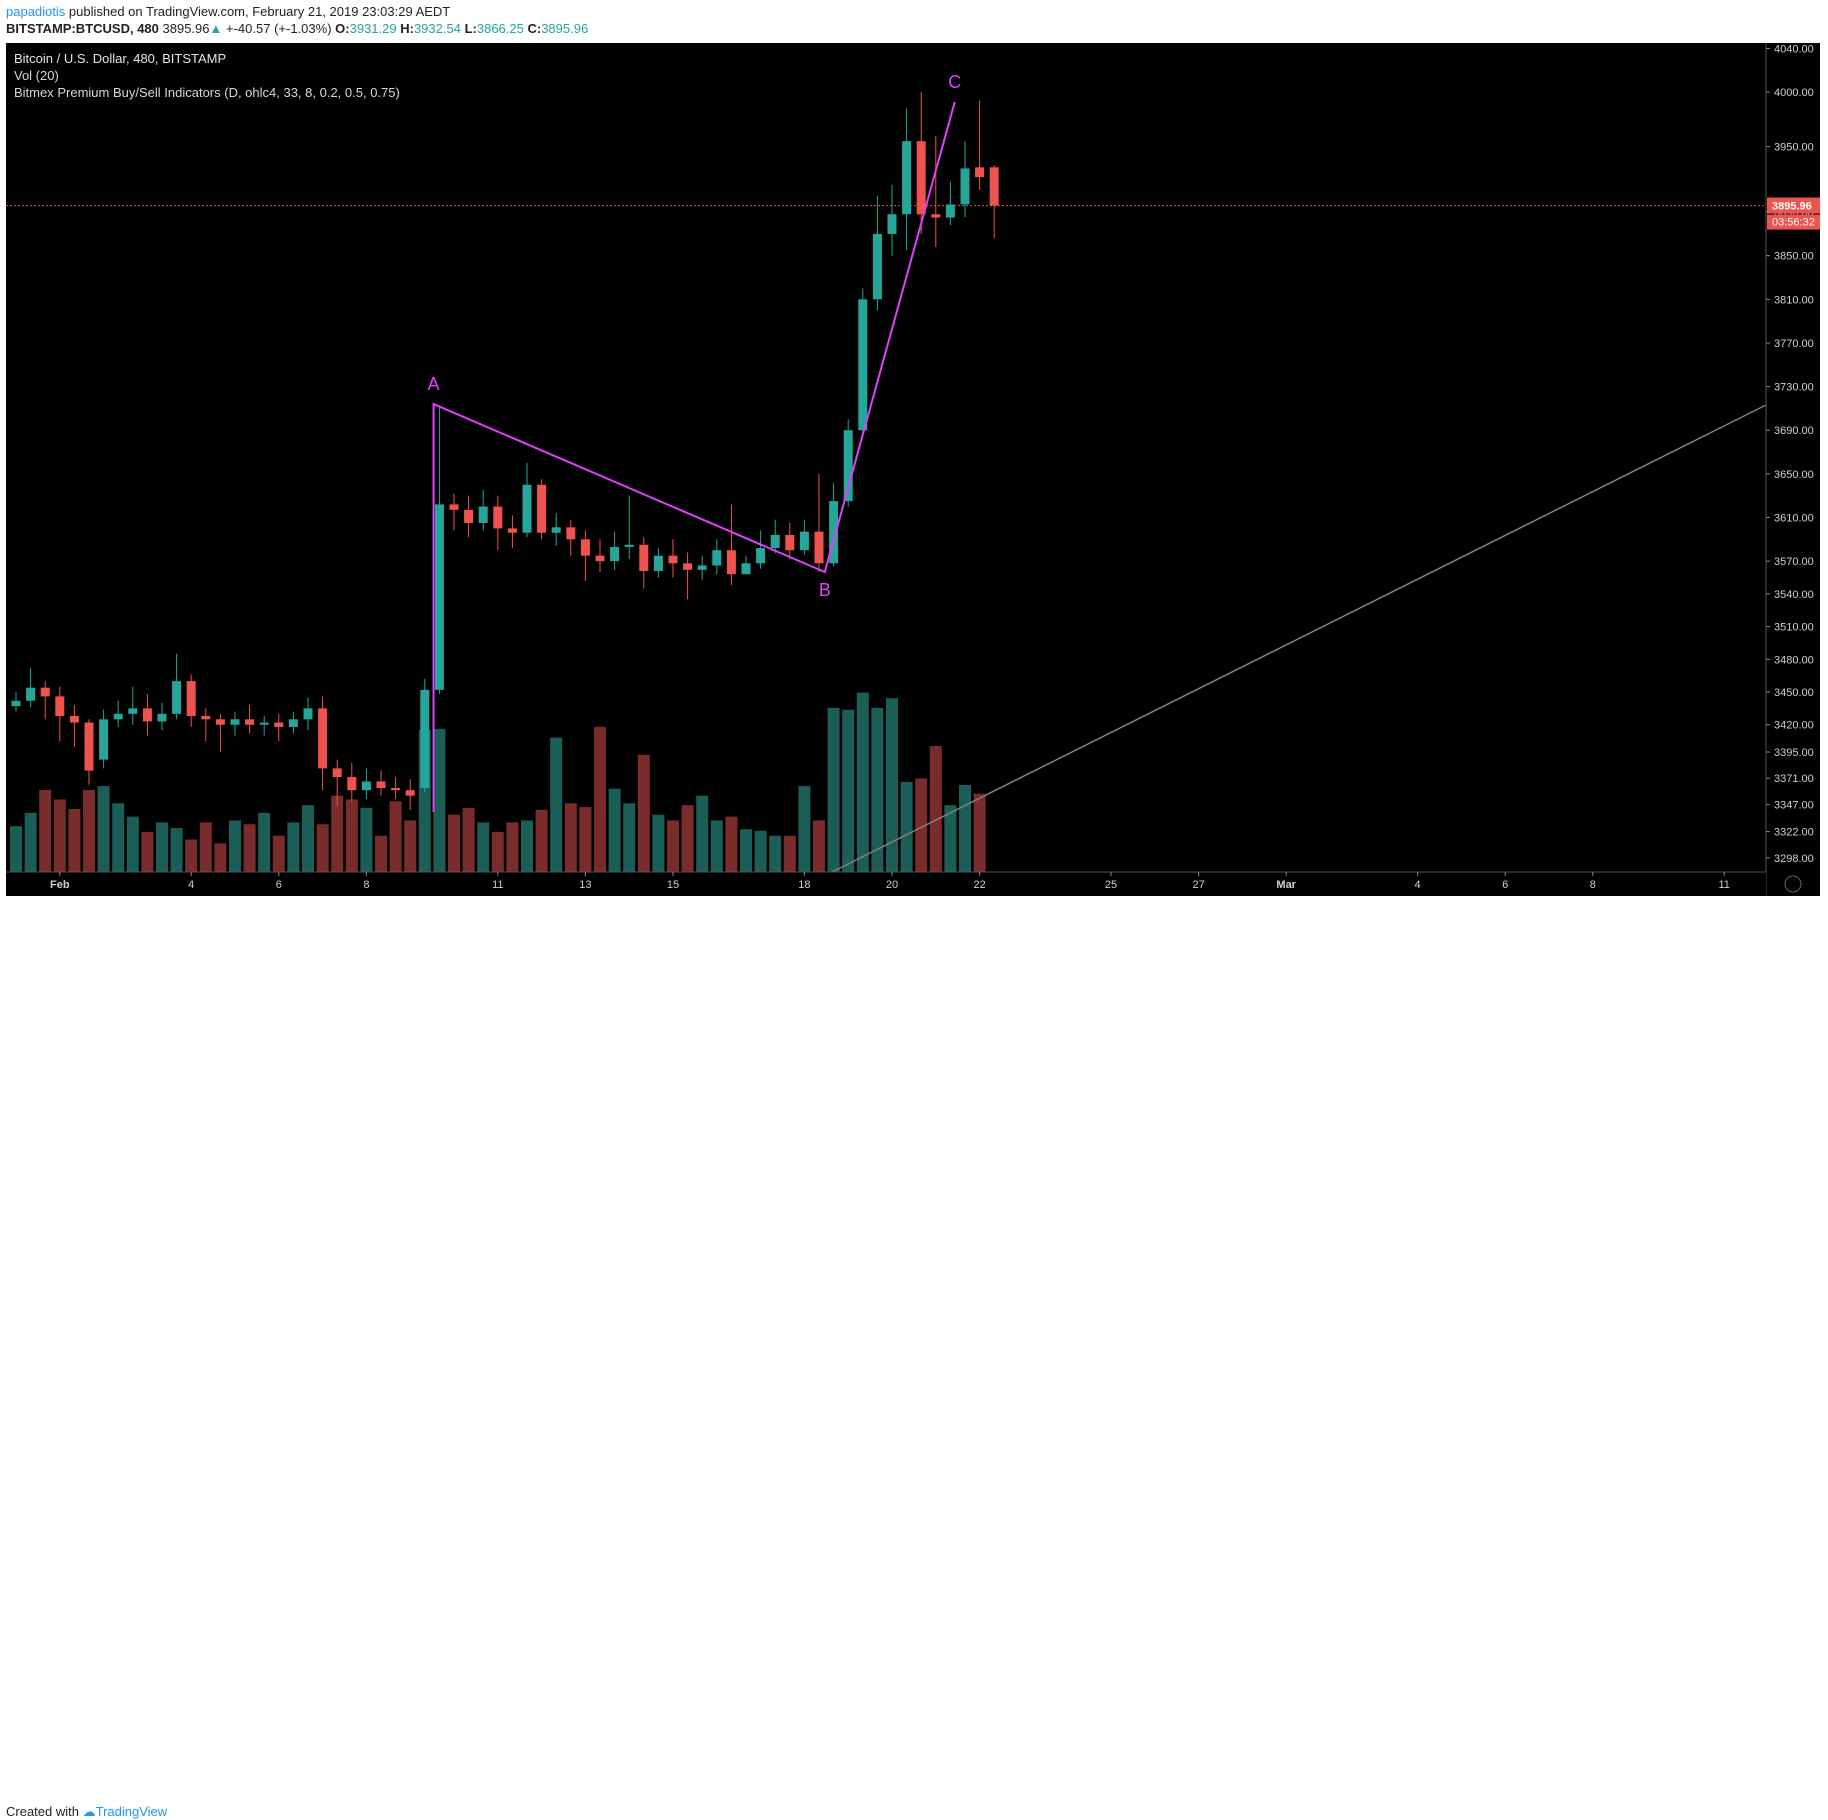 This screenshot has height=1820, width=1828. I want to click on x-tick-label: 15, so click(673, 885).